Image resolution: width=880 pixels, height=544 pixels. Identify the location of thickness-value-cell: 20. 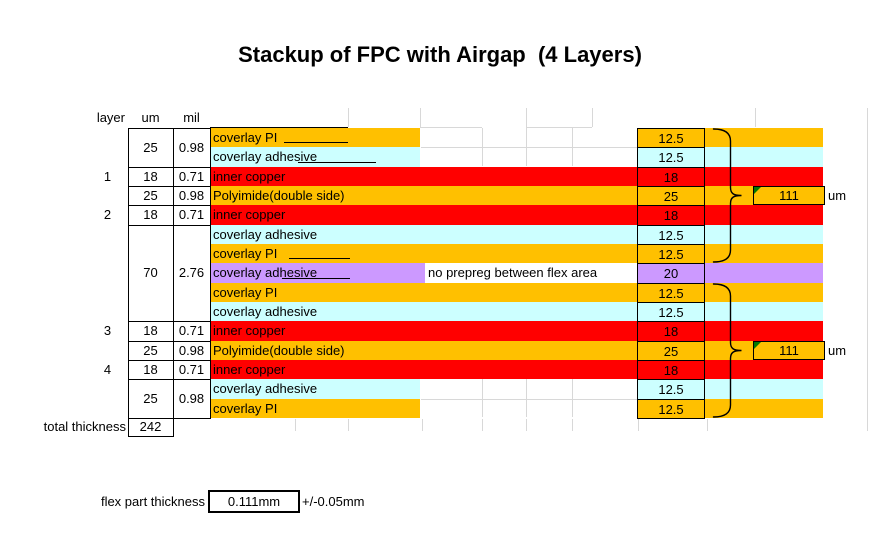
(671, 273).